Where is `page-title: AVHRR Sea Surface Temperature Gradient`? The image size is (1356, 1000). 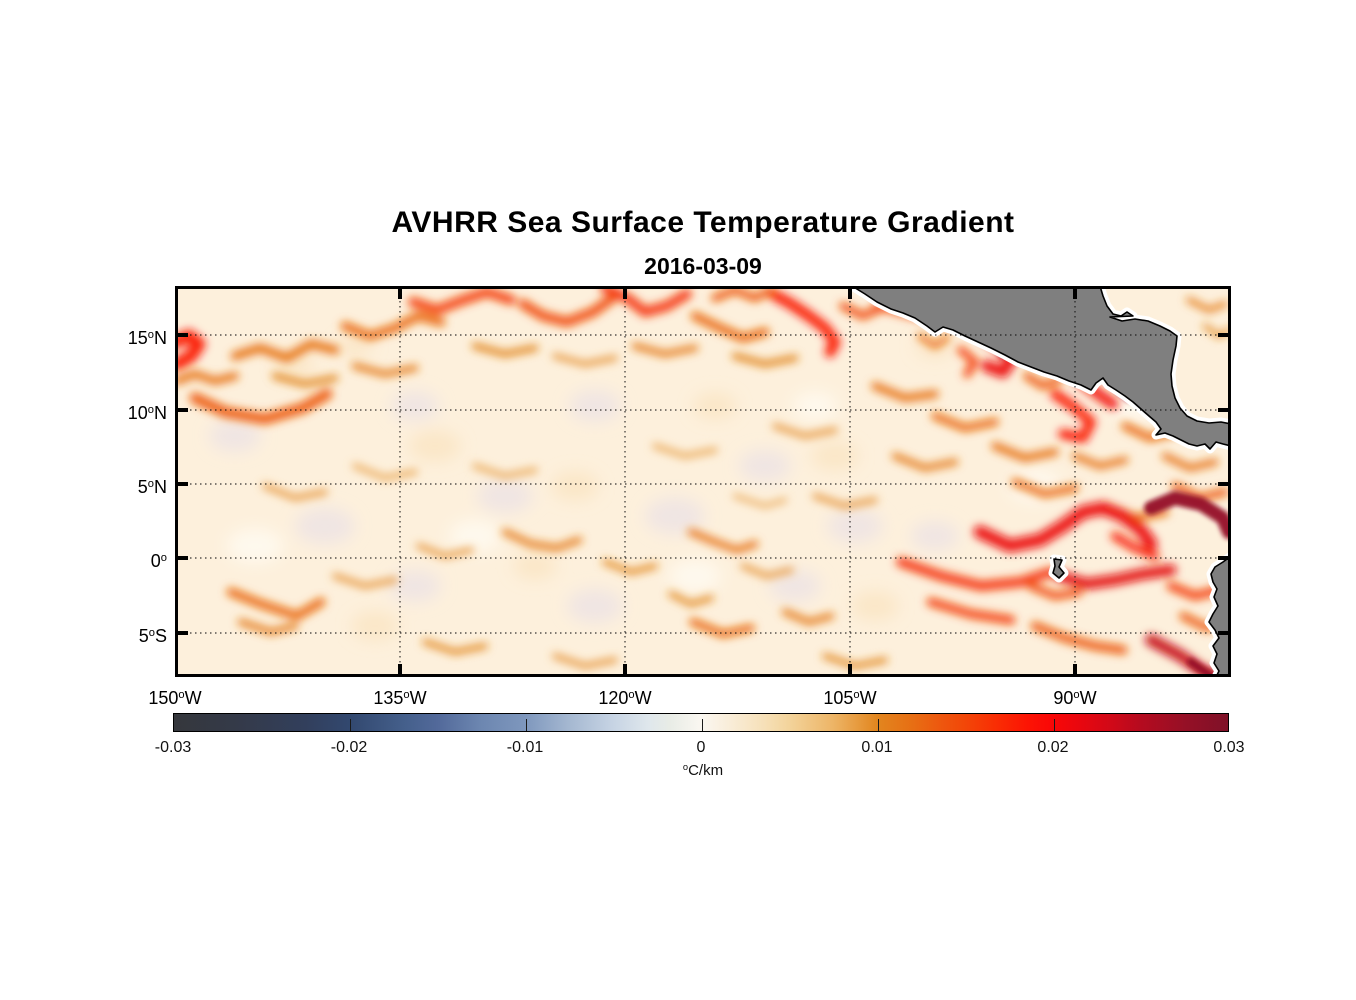
page-title: AVHRR Sea Surface Temperature Gradient is located at coordinates (703, 222).